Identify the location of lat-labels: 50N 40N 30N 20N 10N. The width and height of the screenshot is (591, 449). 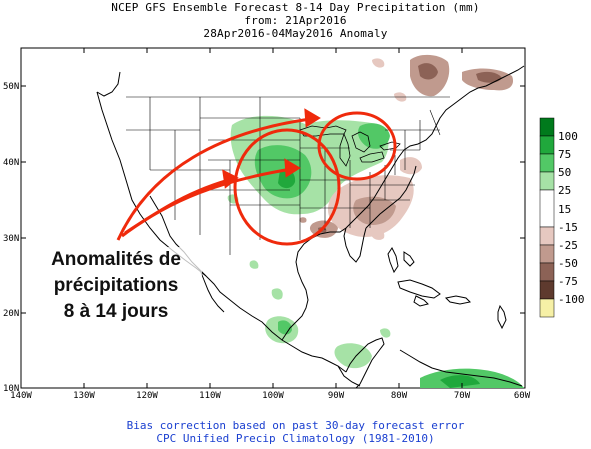
(11, 238).